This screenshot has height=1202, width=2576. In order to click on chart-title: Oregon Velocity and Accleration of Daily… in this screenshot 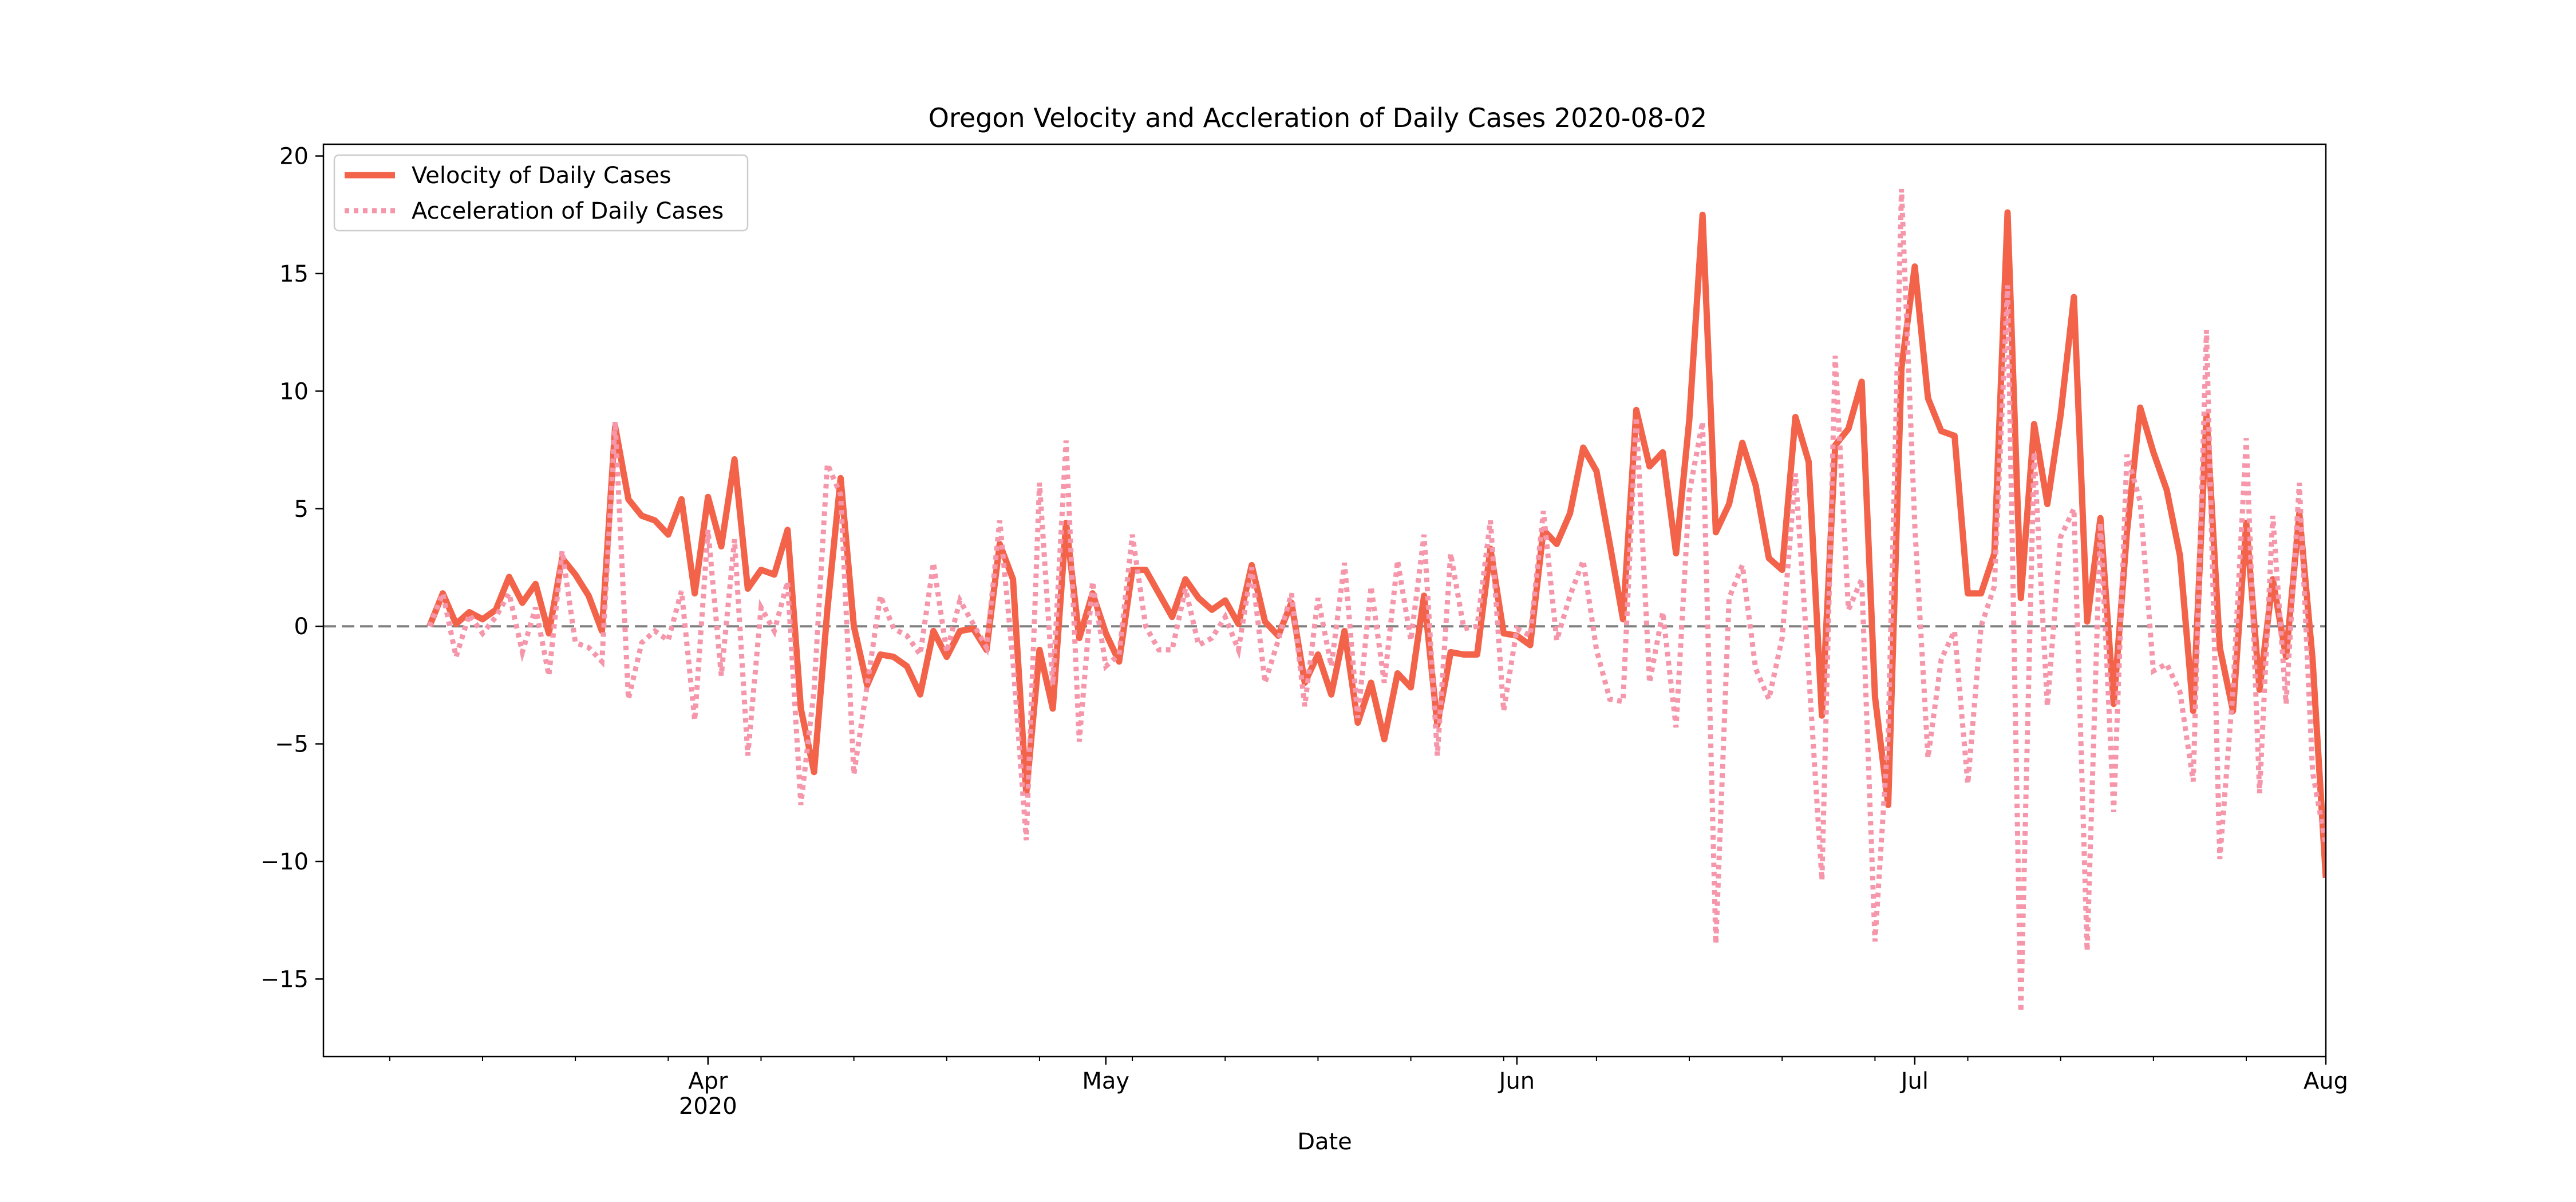, I will do `click(1318, 118)`.